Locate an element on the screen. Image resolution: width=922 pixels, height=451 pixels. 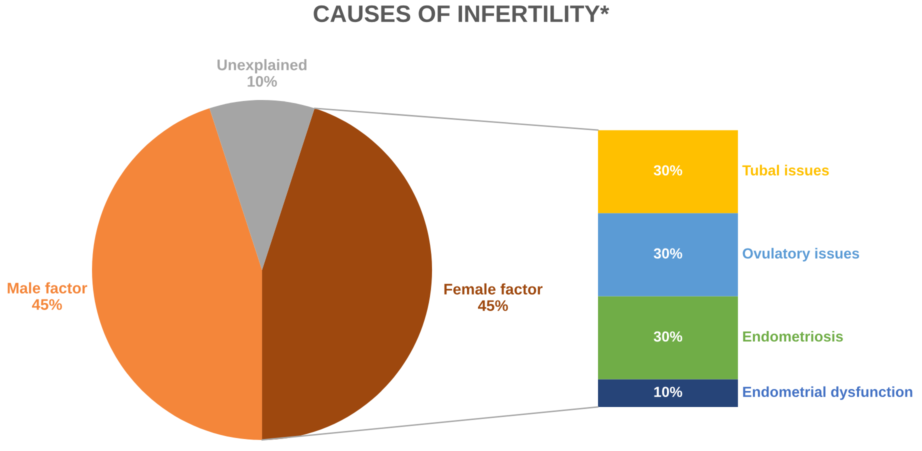
series-label: Endometriosis is located at coordinates (793, 336).